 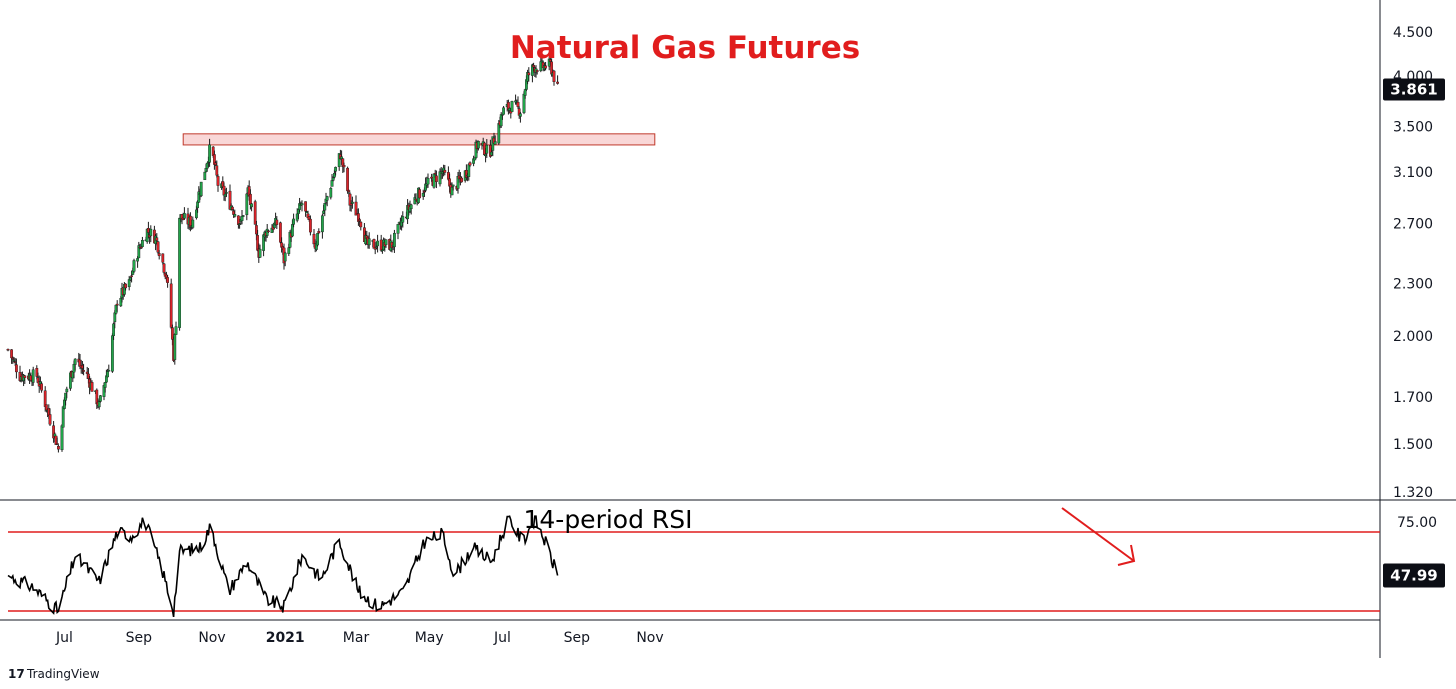 What do you see at coordinates (685, 48) in the screenshot?
I see `chart-title: Natural Gas Futures` at bounding box center [685, 48].